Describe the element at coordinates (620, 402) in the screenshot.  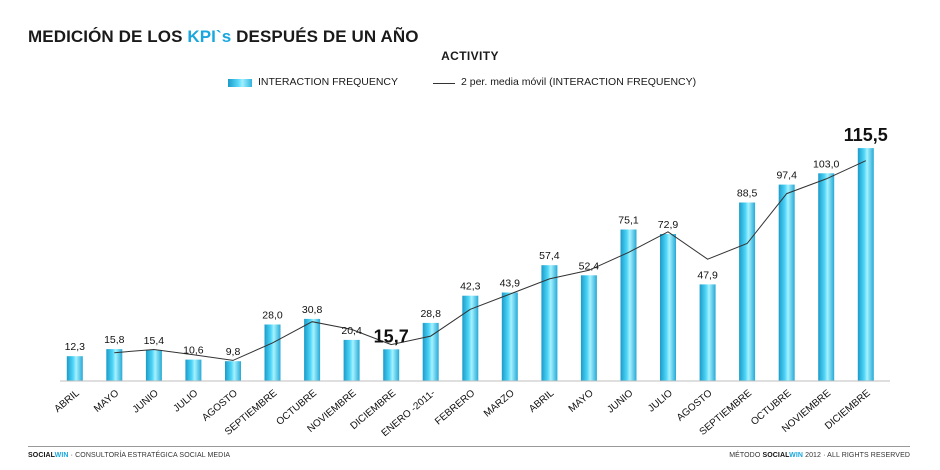
I see `x-tick-label-15: JUNIO` at that location.